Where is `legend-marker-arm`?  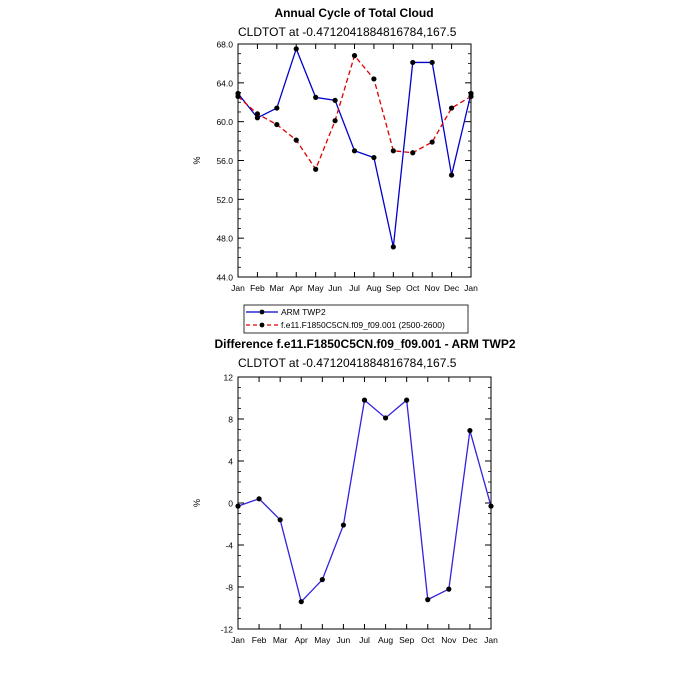
legend-marker-arm is located at coordinates (262, 312).